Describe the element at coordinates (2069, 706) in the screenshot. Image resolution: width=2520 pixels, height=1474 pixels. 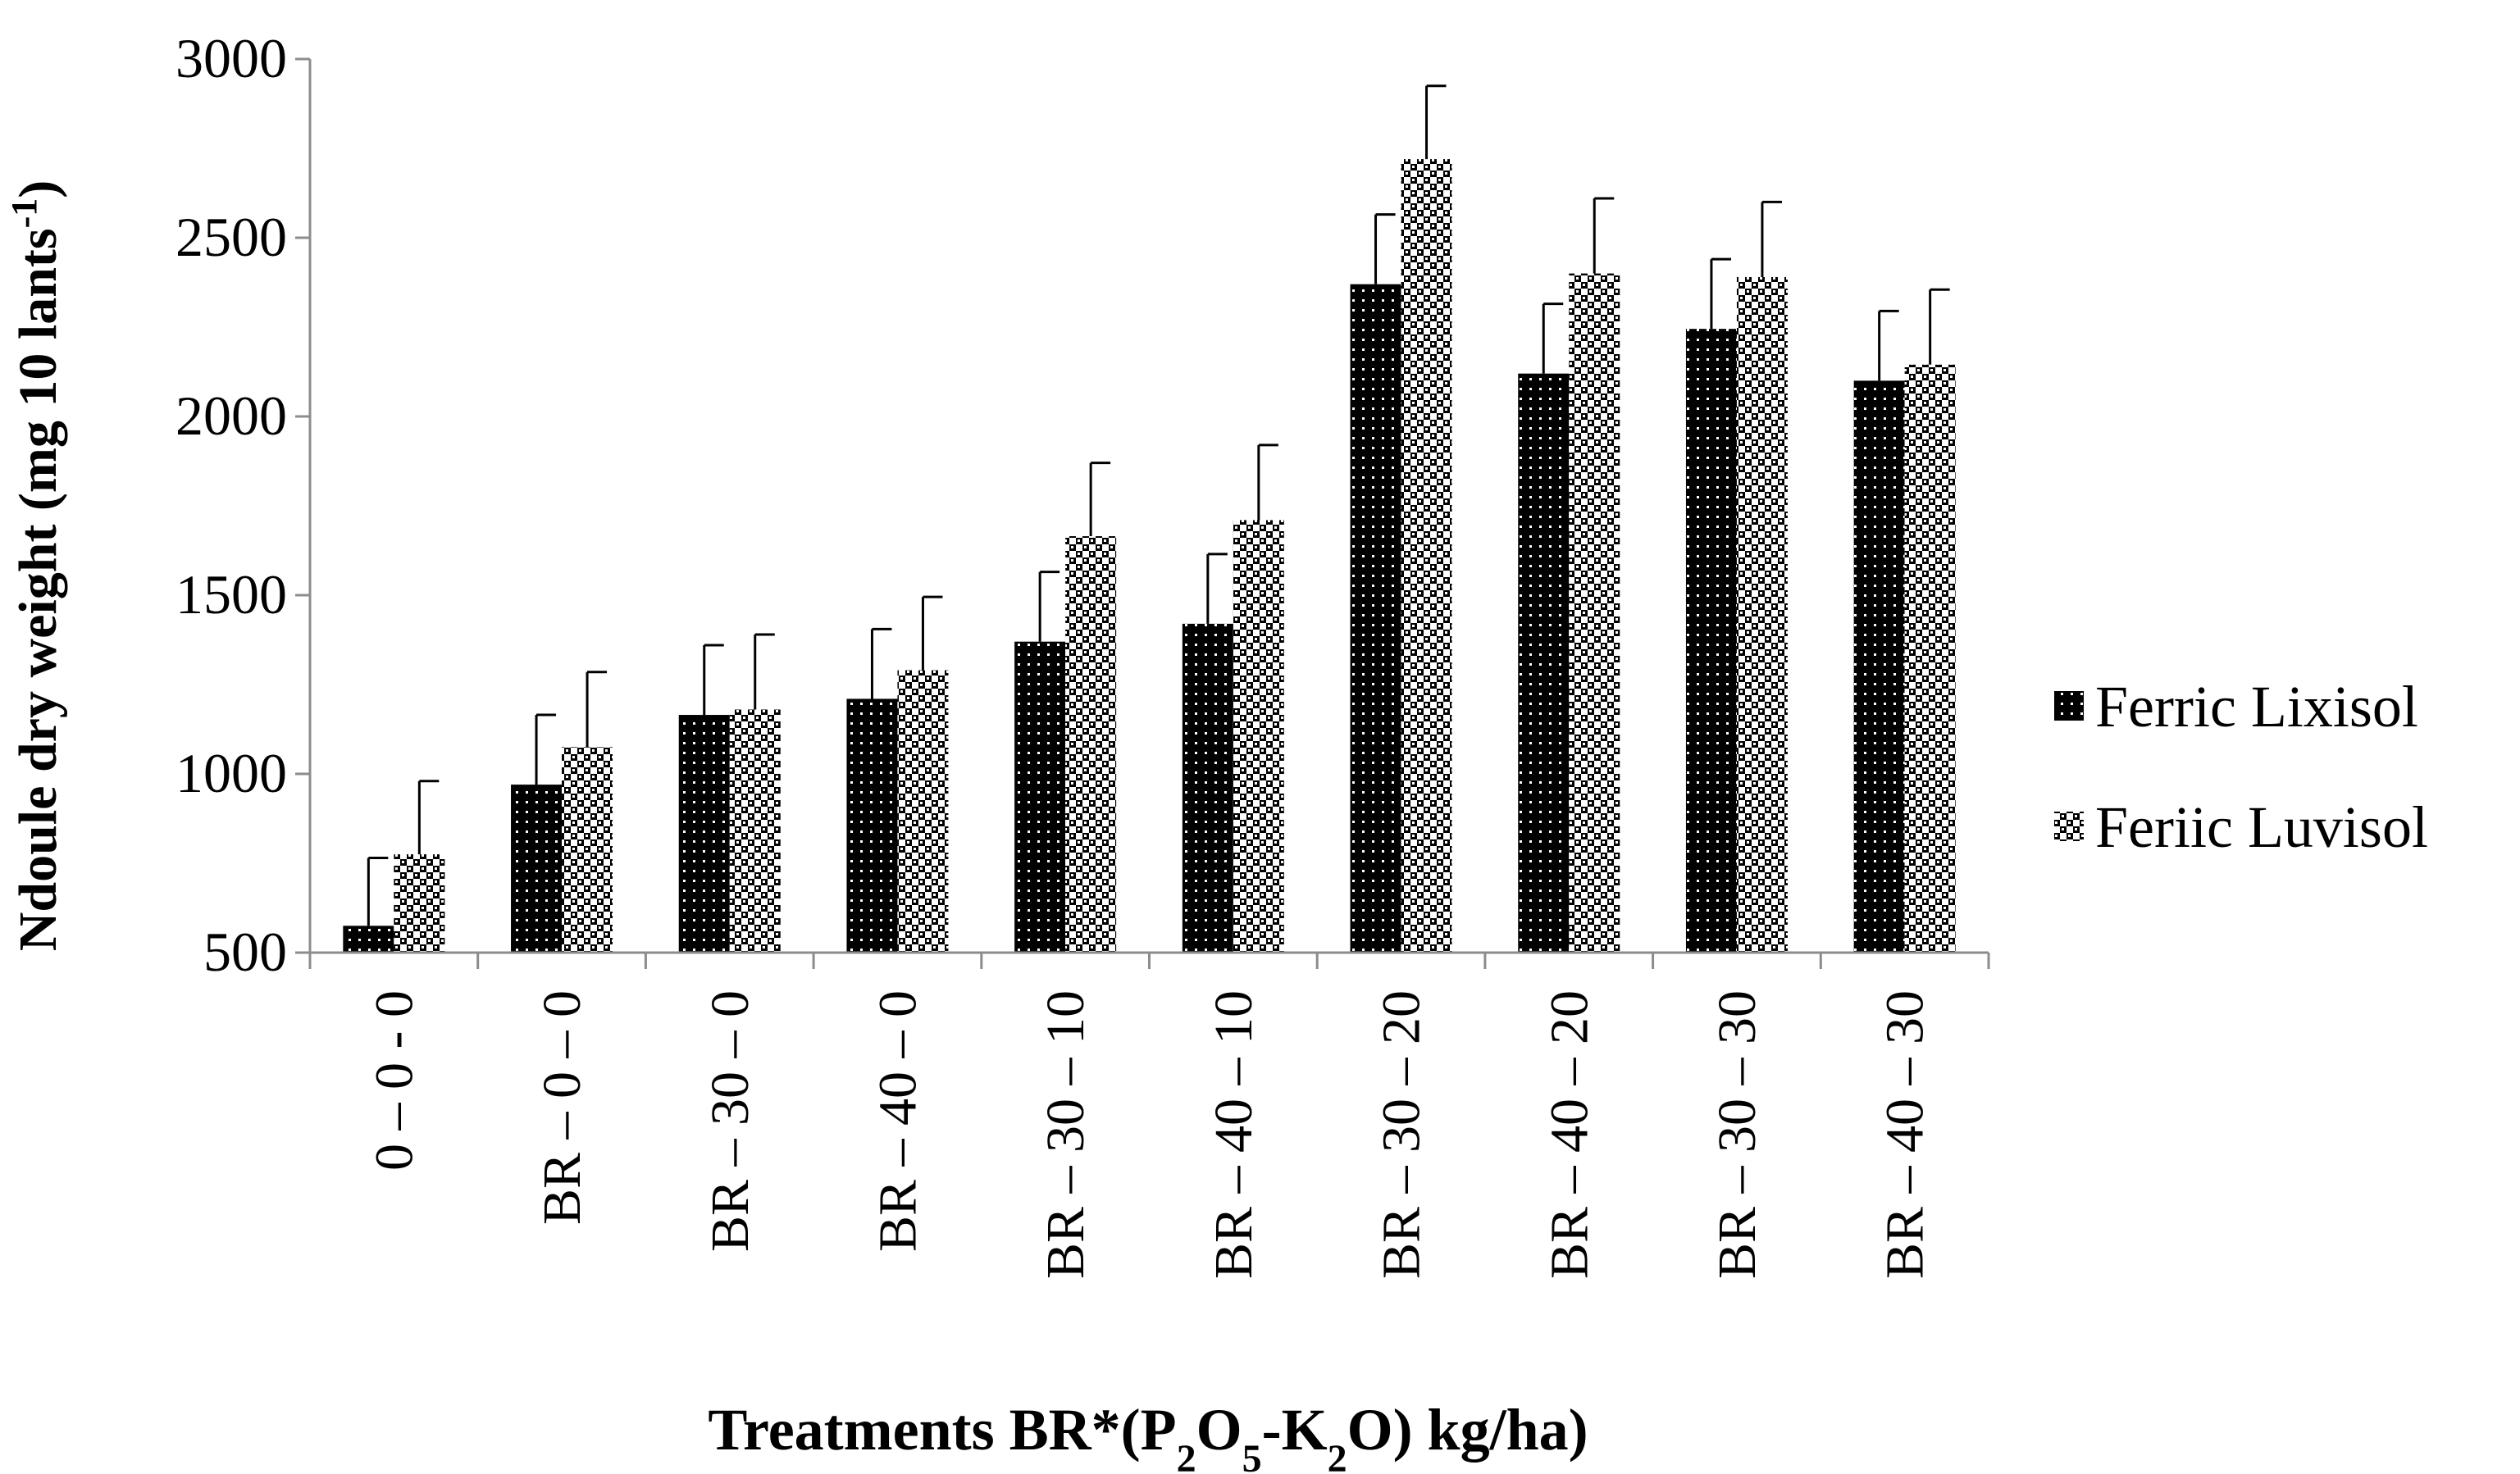
I see `legend-swatch-ferric-lixisol` at that location.